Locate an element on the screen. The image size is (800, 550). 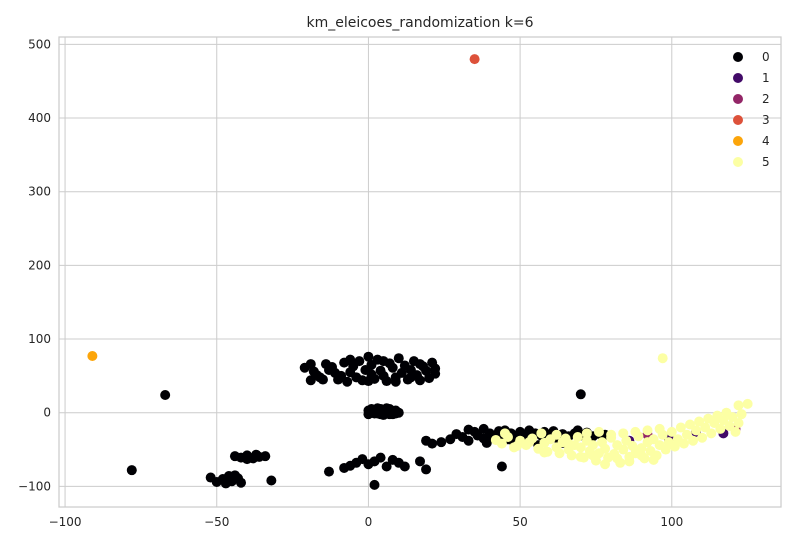
legend-item: 3 is located at coordinates (751, 120).